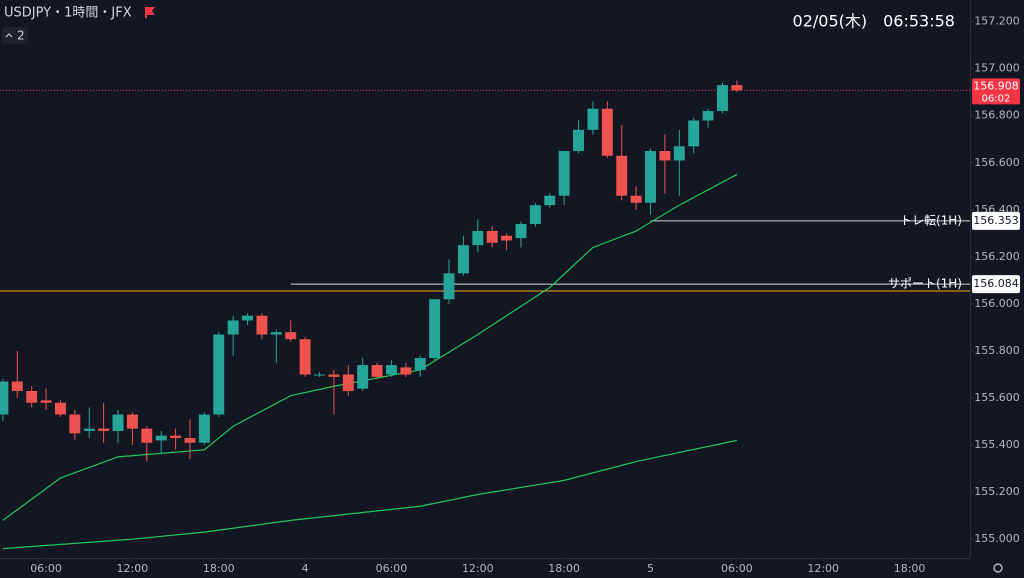  What do you see at coordinates (997, 68) in the screenshot?
I see `y-tick-label: 157.000` at bounding box center [997, 68].